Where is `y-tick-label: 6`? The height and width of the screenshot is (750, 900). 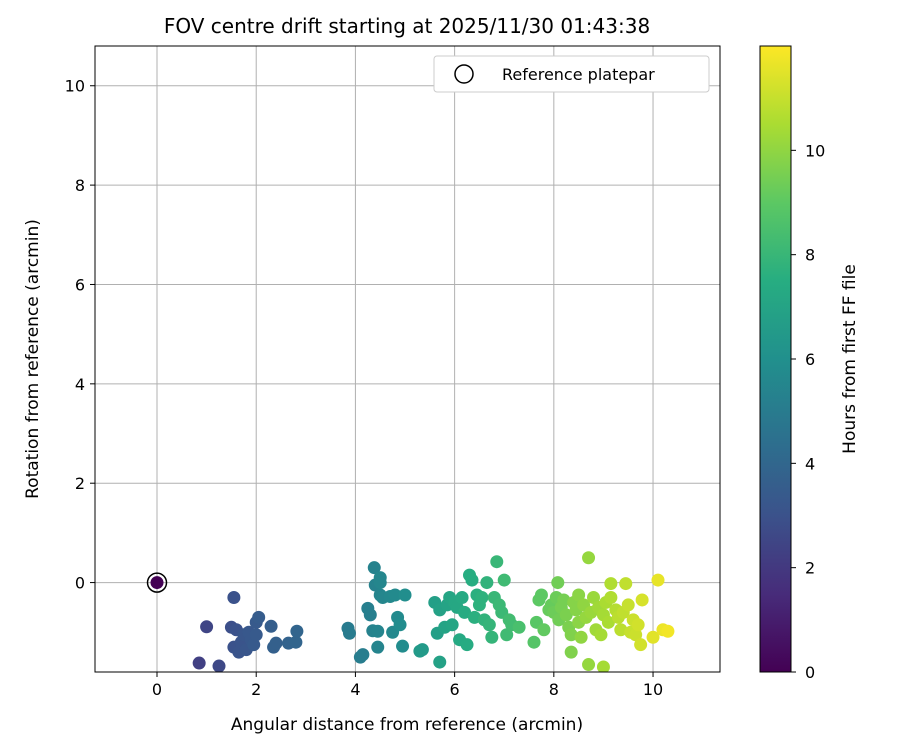
y-tick-label: 6 is located at coordinates (80, 284).